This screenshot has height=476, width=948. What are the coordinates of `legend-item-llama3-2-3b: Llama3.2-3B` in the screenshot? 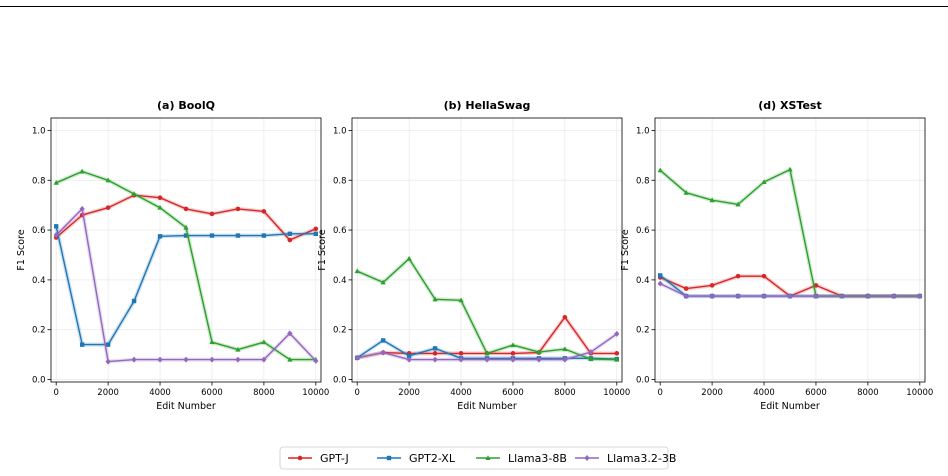 It's located at (625, 458).